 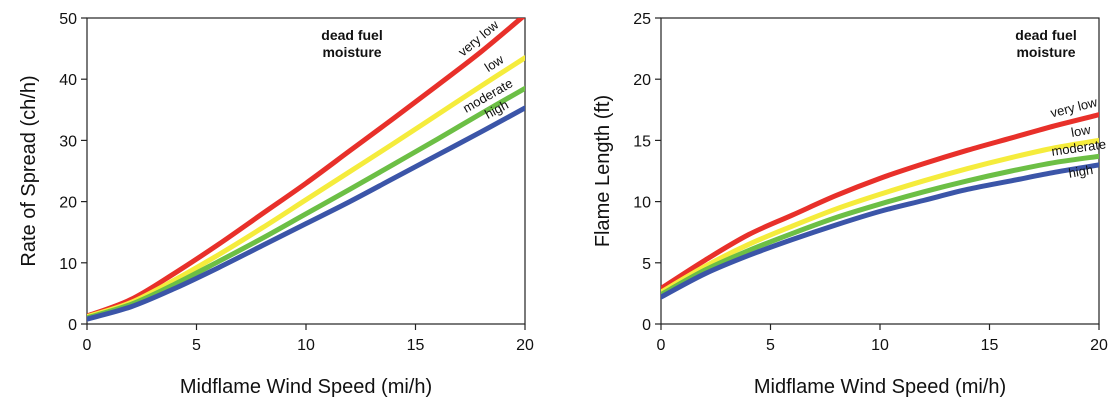 I want to click on y-tick-label: 40, so click(x=68, y=80).